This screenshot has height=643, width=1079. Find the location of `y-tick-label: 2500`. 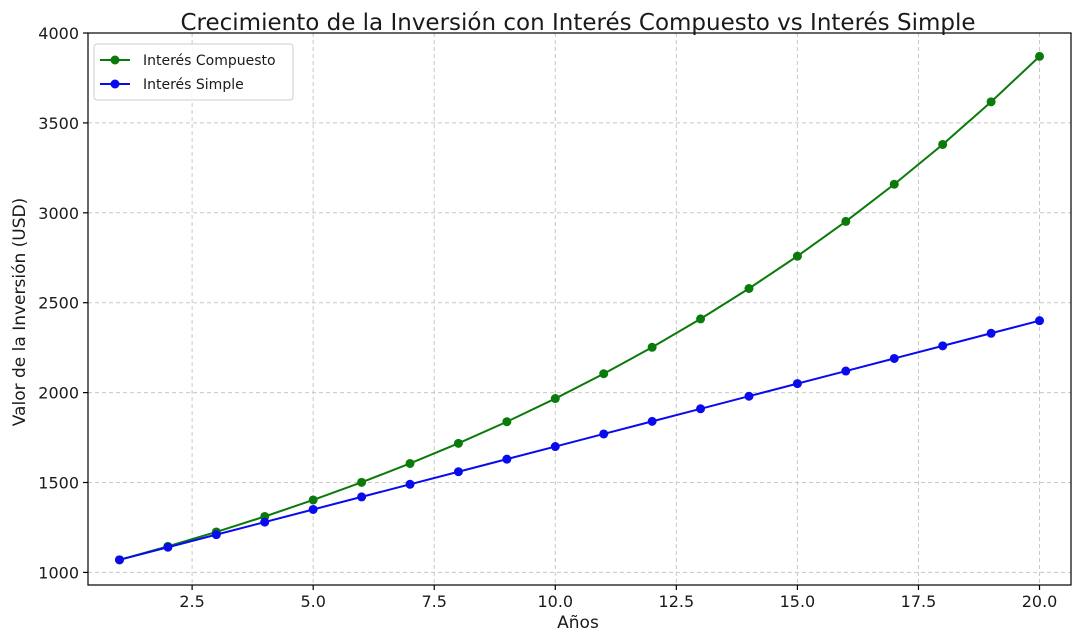

y-tick-label: 2500 is located at coordinates (58, 303).